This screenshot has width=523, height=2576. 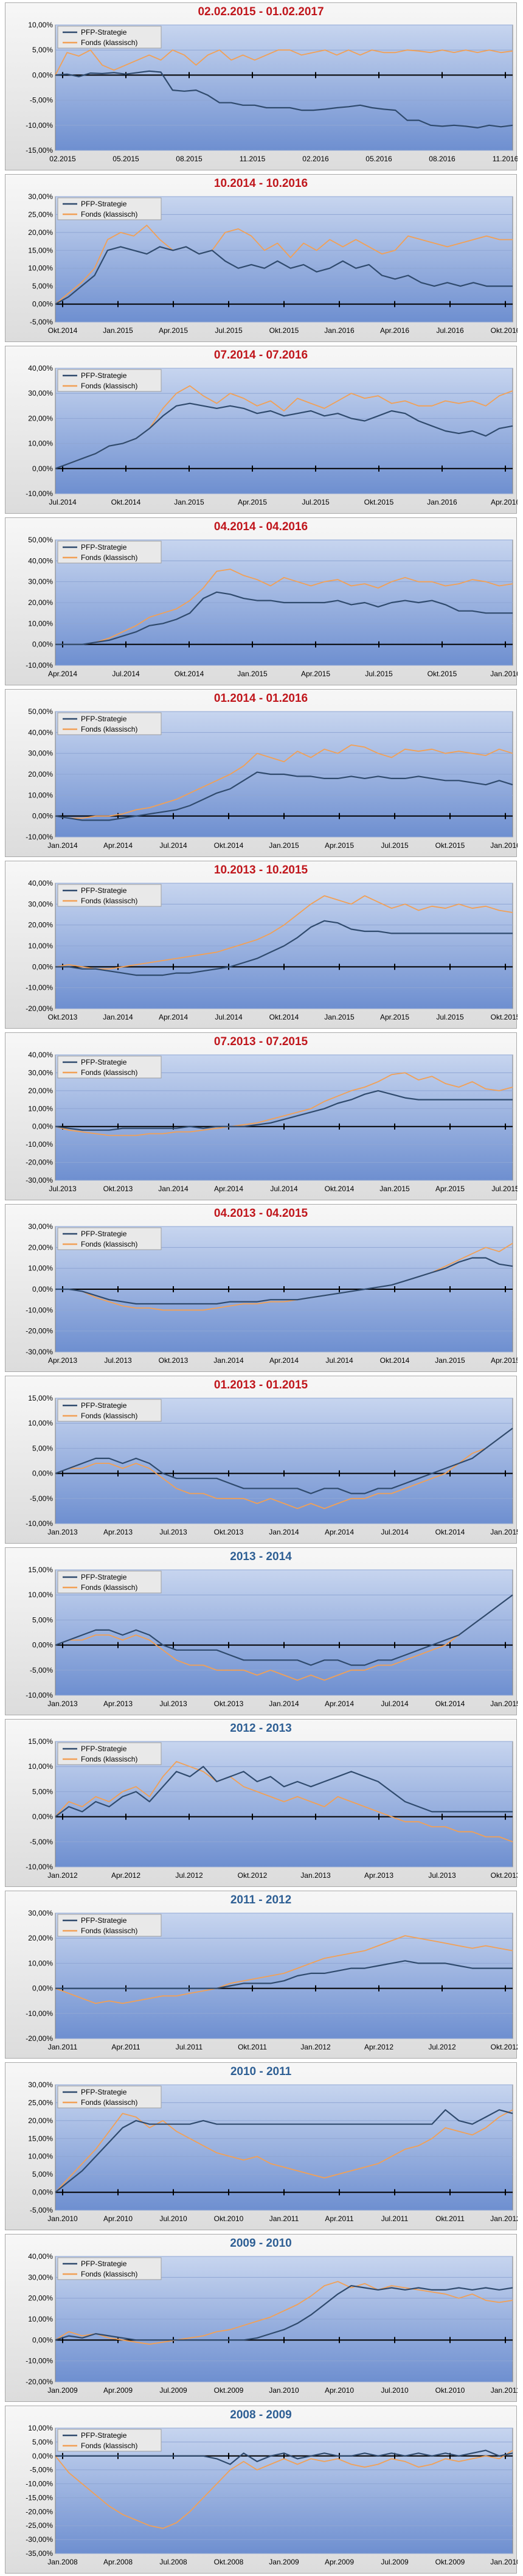 What do you see at coordinates (229, 1189) in the screenshot?
I see `x-tick-label: Apr.2014` at bounding box center [229, 1189].